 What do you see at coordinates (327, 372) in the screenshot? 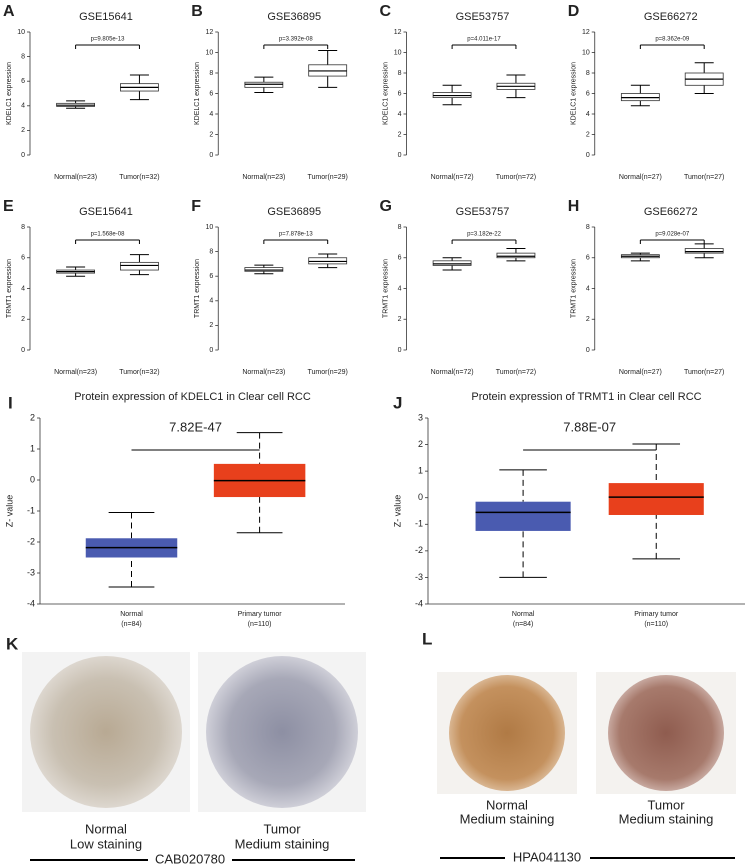
I see `x-tick-label: Tumor(n=29)` at bounding box center [327, 372].